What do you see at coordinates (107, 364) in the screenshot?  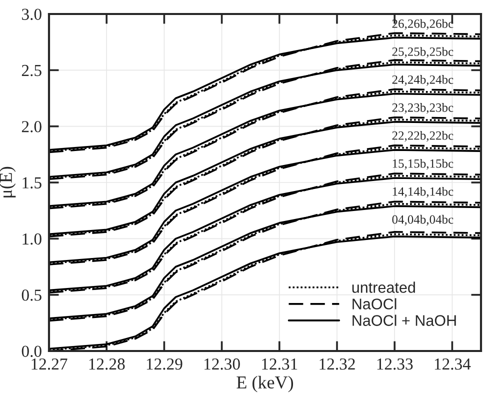 I see `x-tick-label: 12.28` at bounding box center [107, 364].